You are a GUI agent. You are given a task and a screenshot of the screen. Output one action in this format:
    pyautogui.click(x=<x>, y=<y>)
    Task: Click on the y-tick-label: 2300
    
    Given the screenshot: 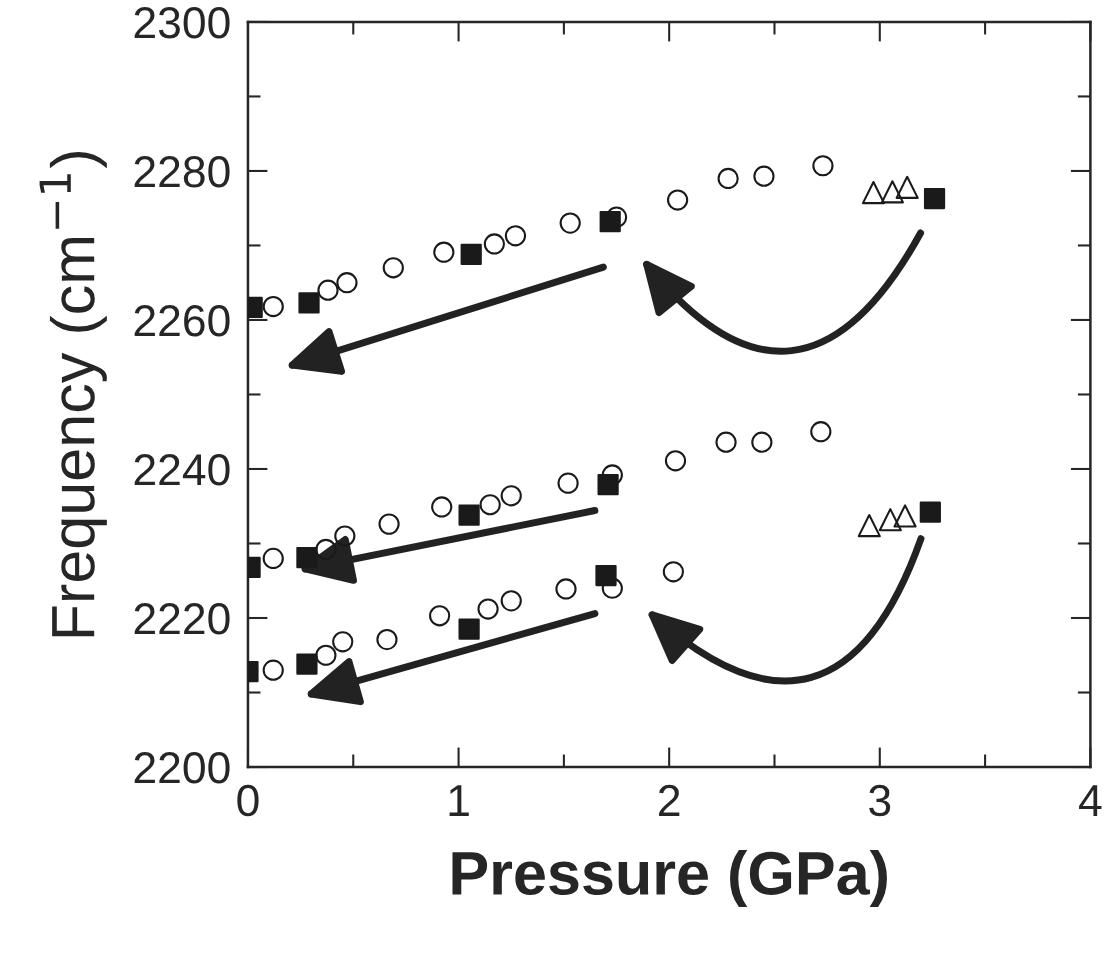 What is the action you would take?
    pyautogui.click(x=182, y=23)
    